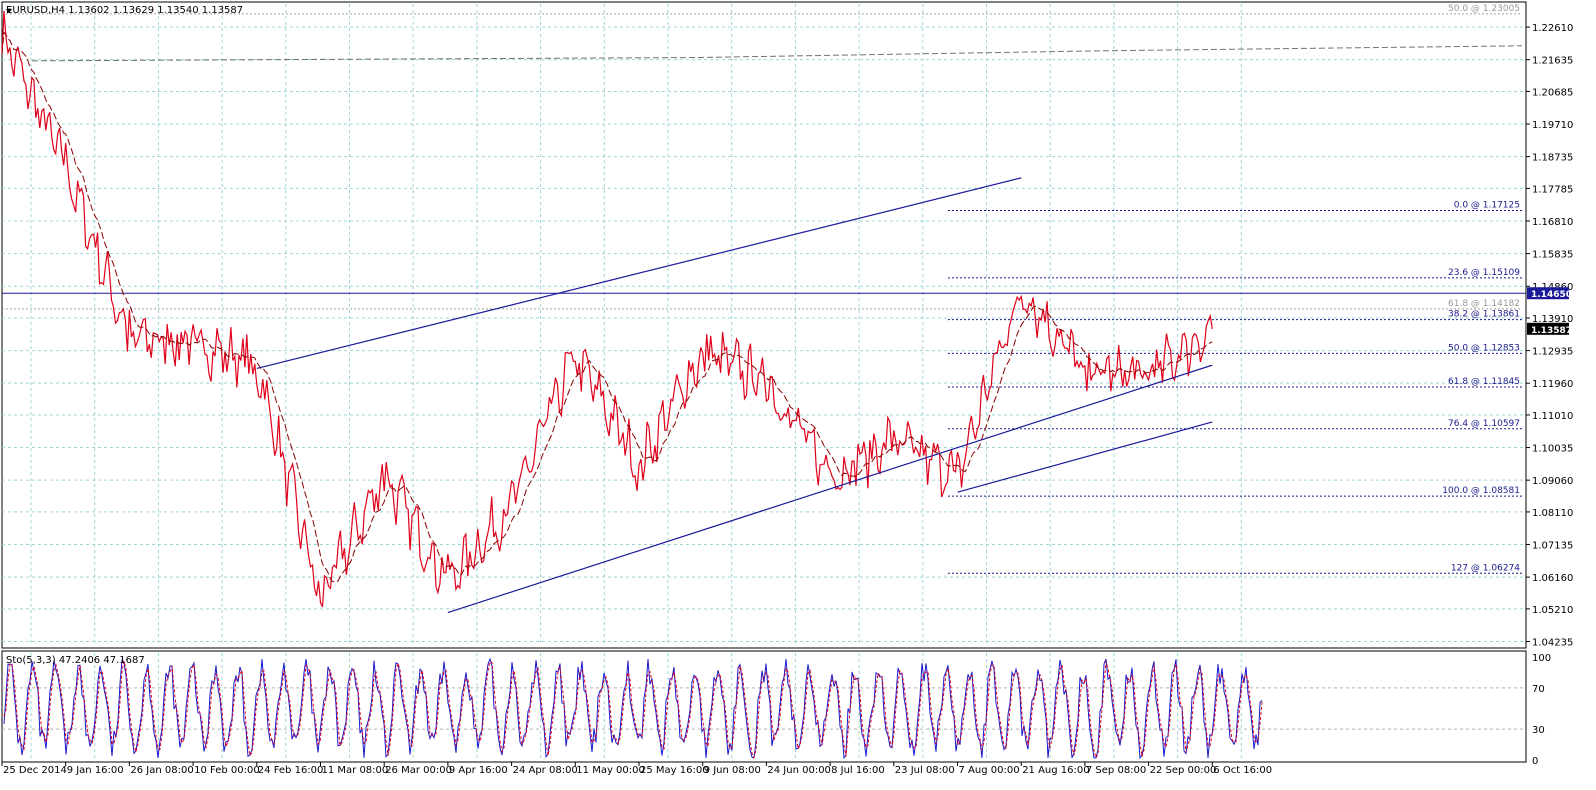 The image size is (1596, 790). What do you see at coordinates (355, 770) in the screenshot?
I see `time-tick-label: 11 Mar 08:00` at bounding box center [355, 770].